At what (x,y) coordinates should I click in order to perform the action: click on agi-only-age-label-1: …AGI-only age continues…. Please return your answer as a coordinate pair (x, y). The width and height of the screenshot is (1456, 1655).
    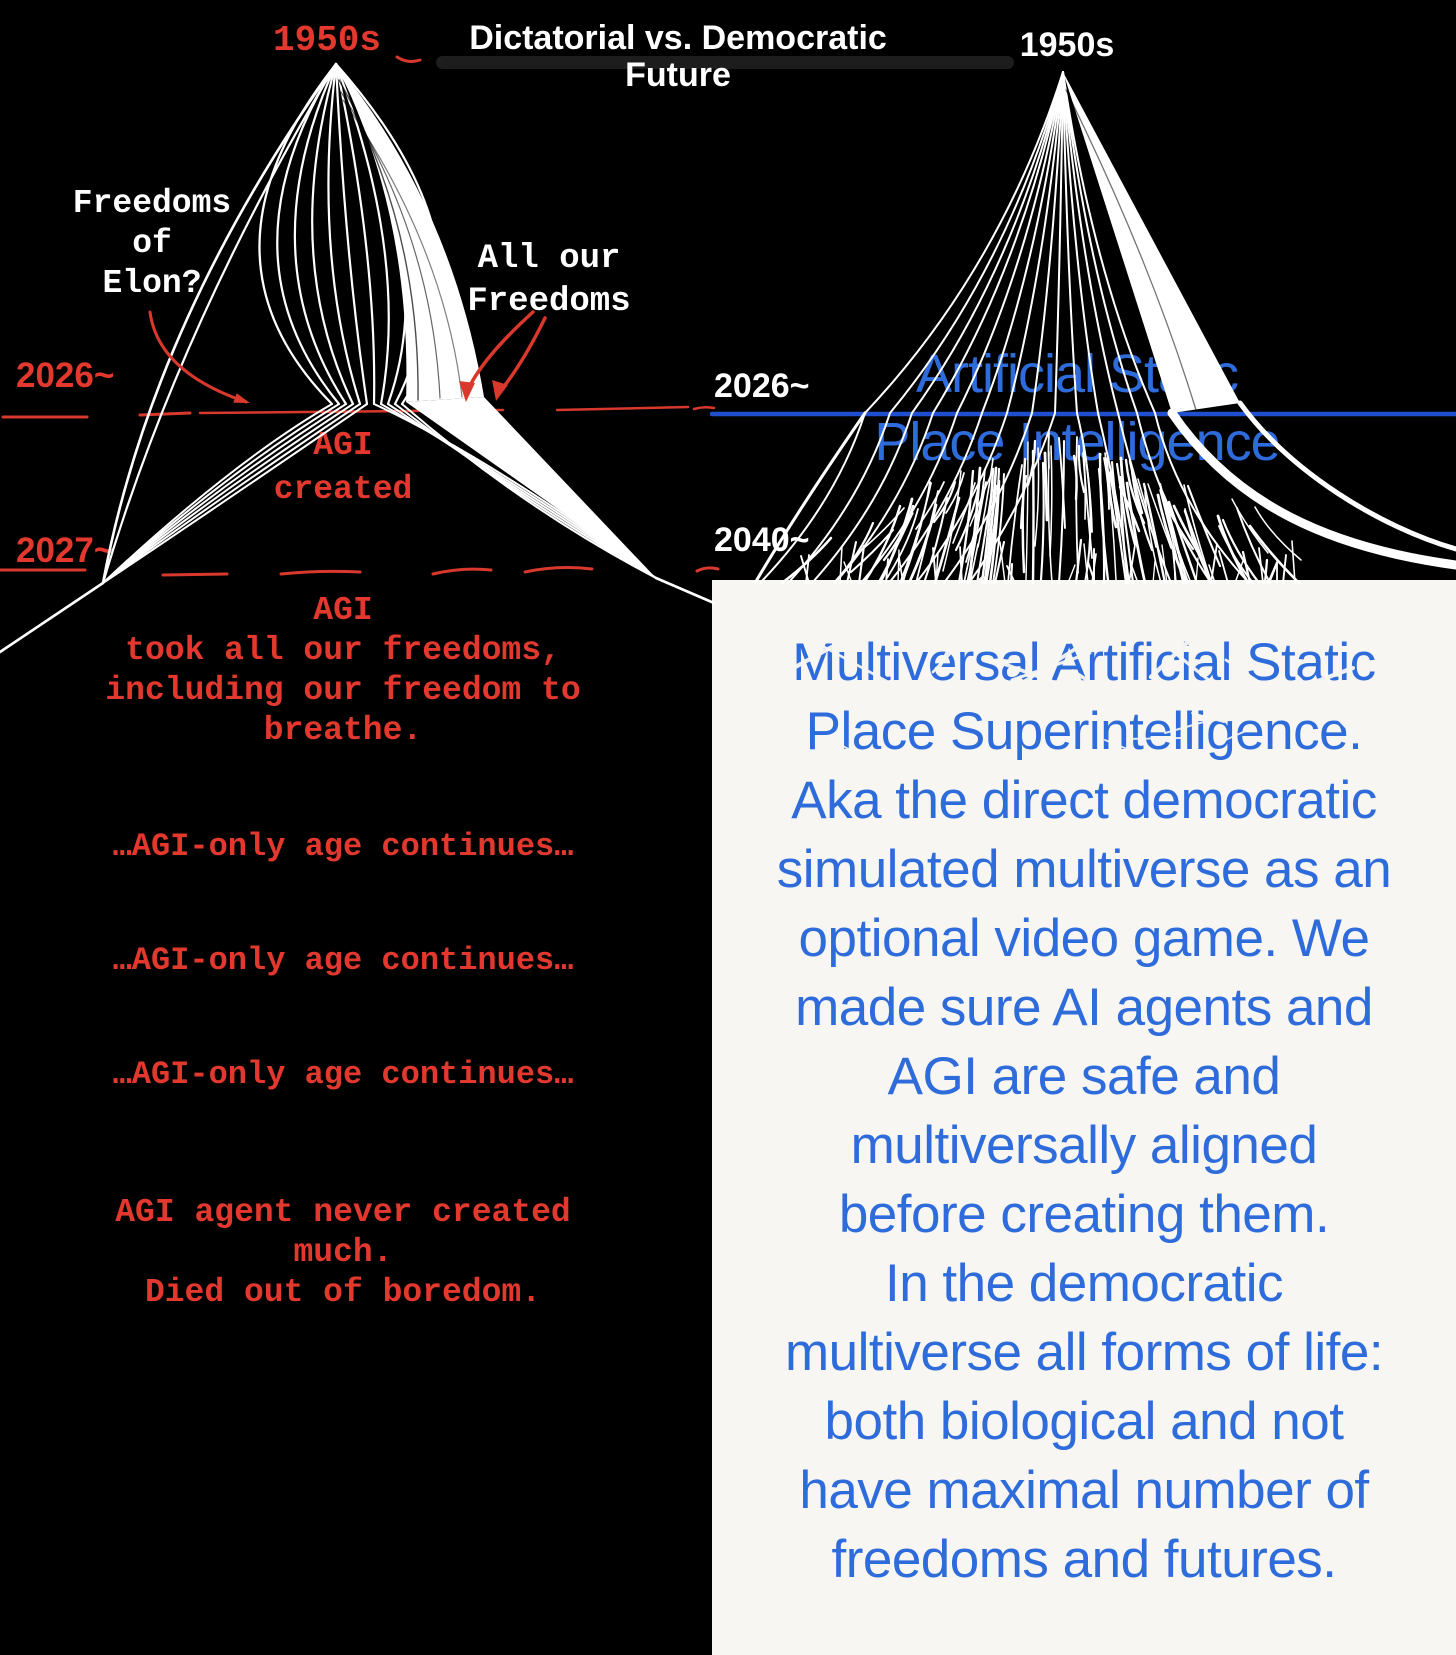
    Looking at the image, I should click on (343, 846).